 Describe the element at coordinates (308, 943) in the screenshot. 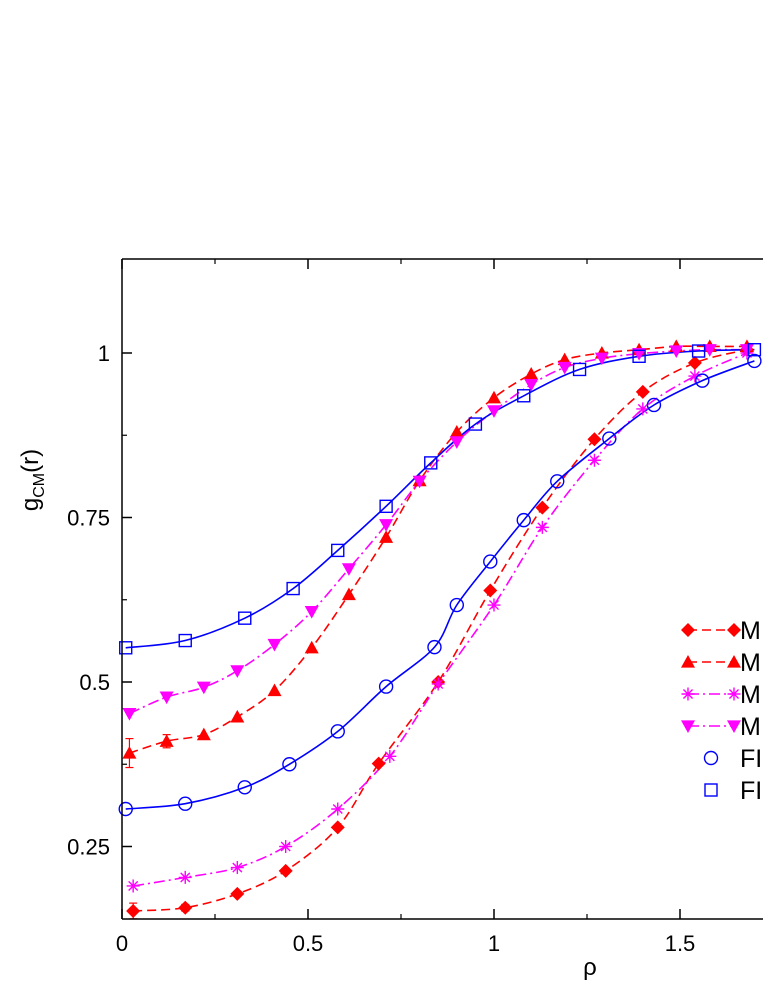

I see `x-tick-label: 0.5` at that location.